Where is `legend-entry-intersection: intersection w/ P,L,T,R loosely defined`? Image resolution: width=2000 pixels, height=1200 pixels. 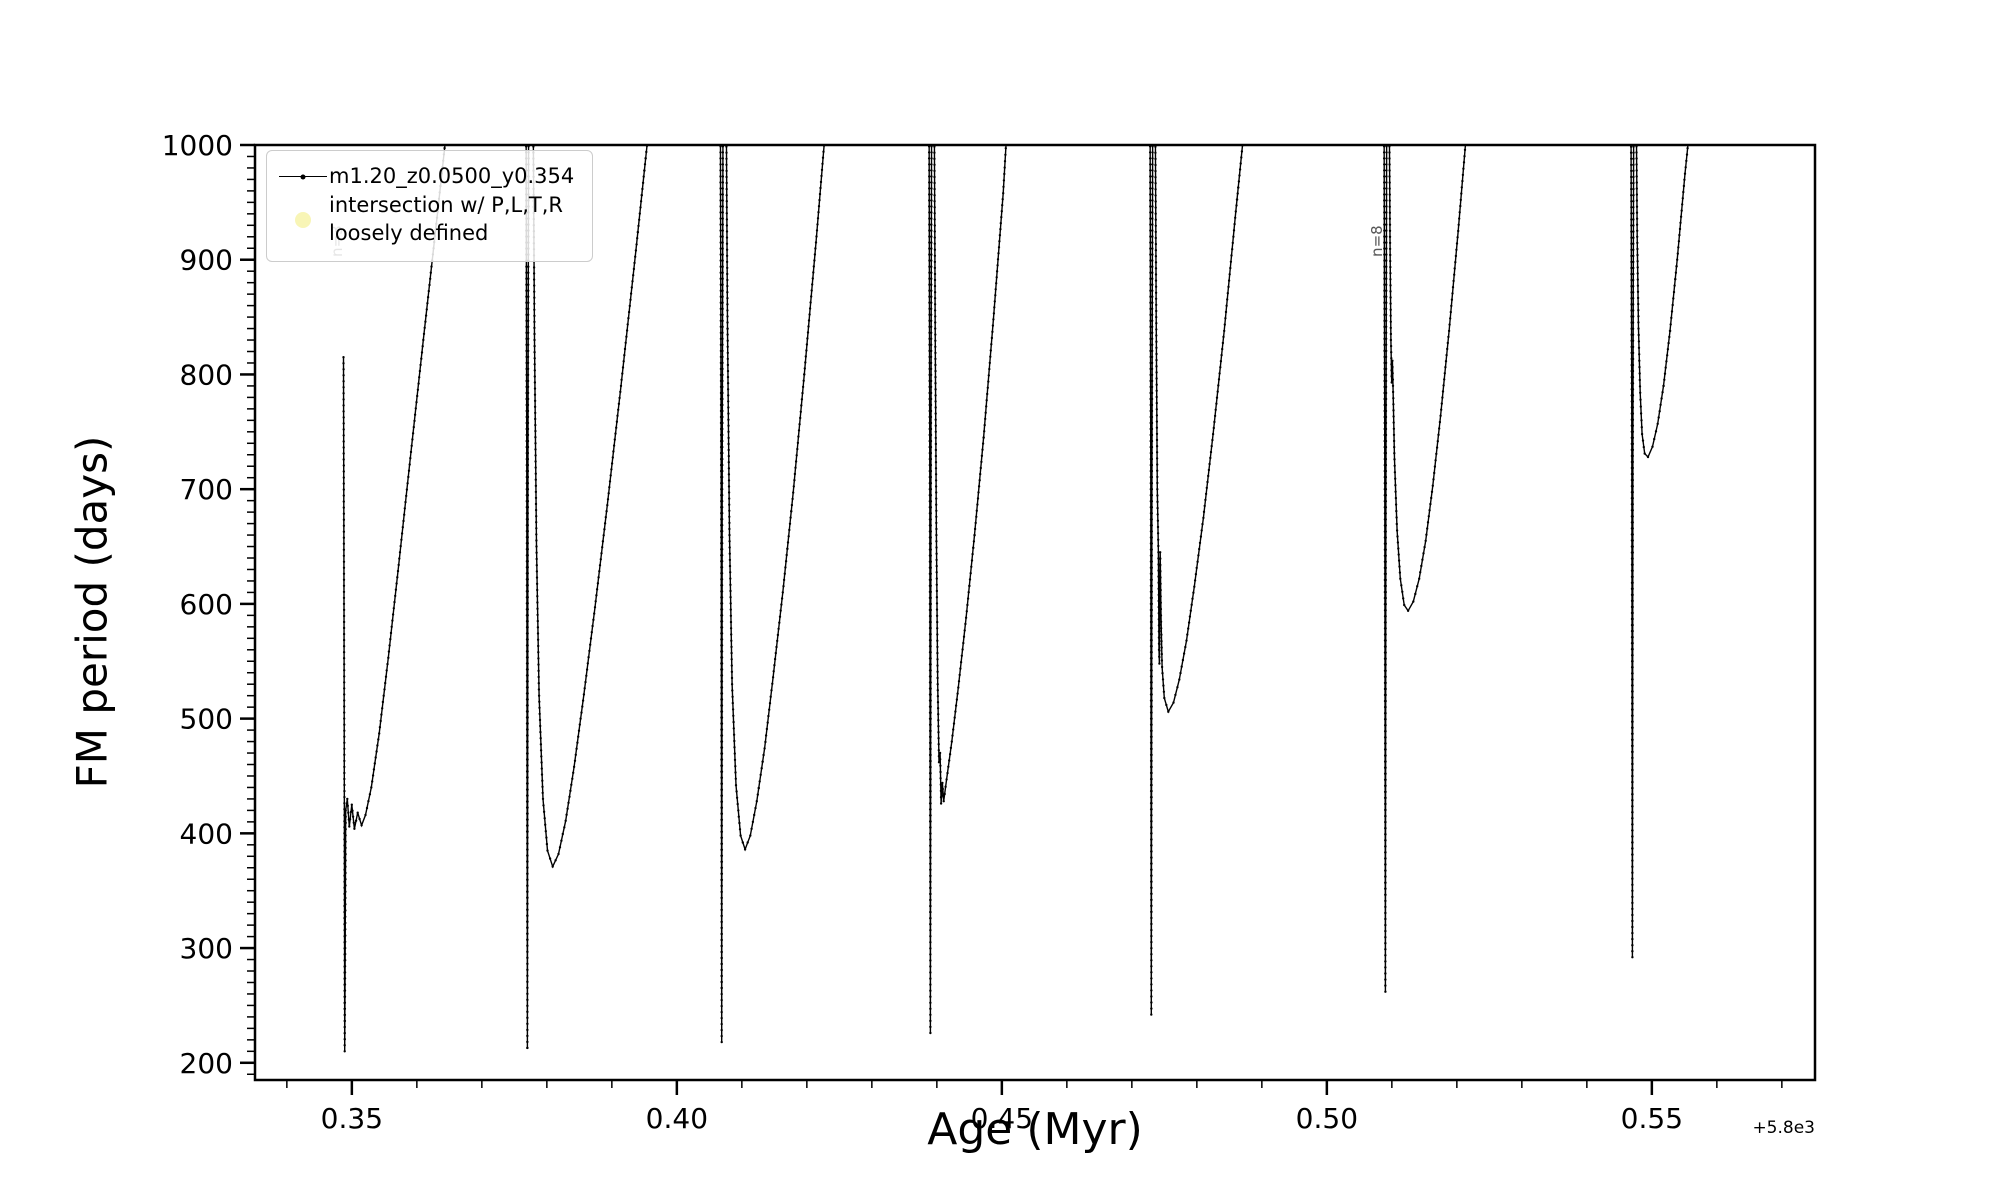
legend-entry-intersection: intersection w/ P,L,T,R loosely defined is located at coordinates (425, 219).